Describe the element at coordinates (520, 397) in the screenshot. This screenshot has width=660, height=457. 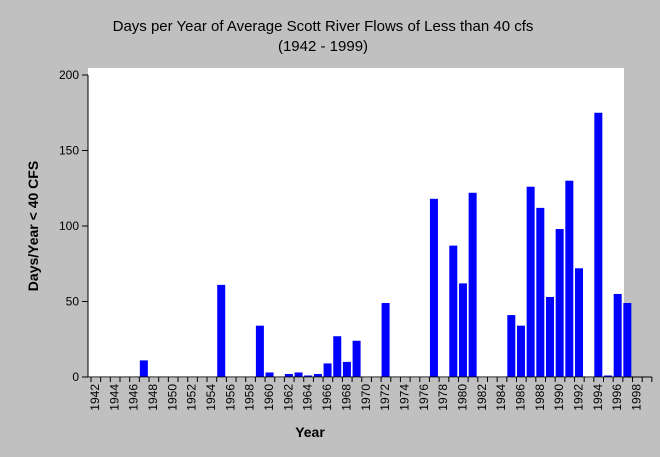
I see `x-tick-label-1986: 1986` at that location.